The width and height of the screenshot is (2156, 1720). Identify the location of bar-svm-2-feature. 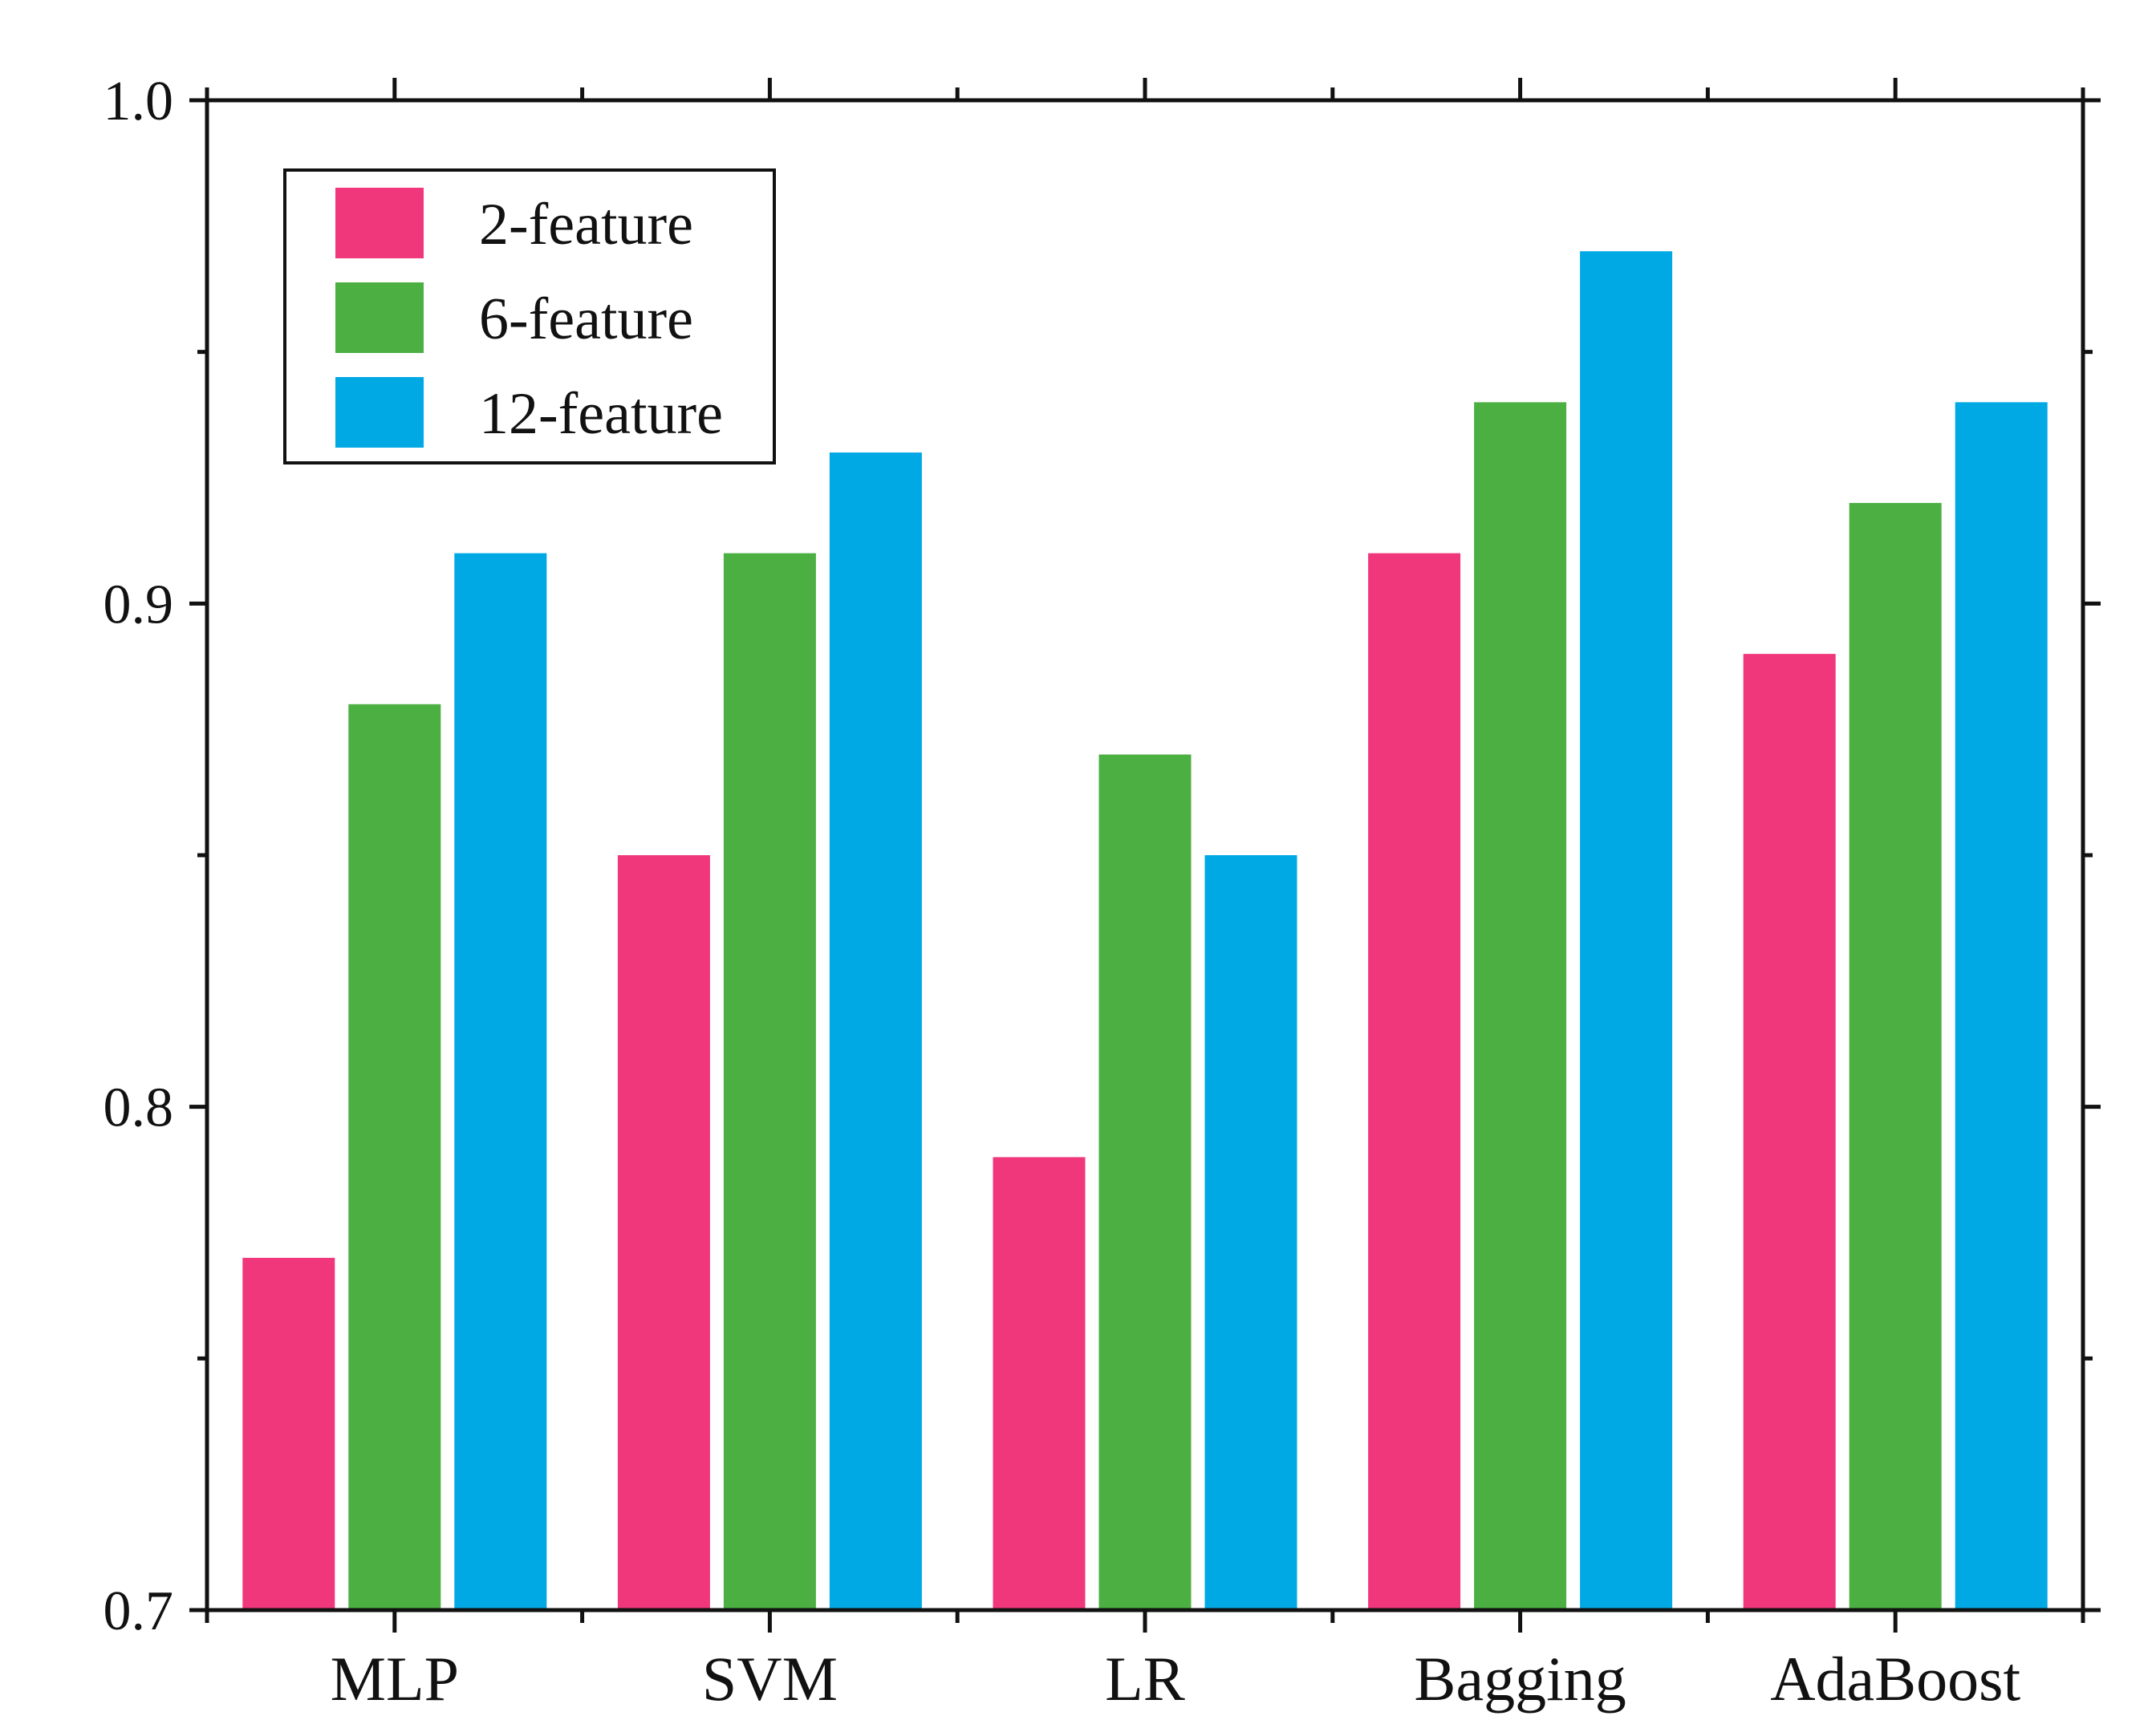
(663, 1233).